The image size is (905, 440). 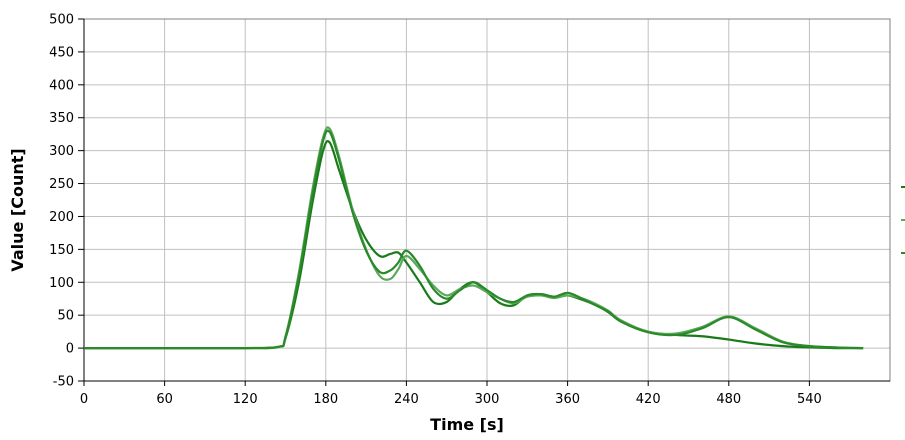 What do you see at coordinates (84, 399) in the screenshot?
I see `x-tick-label: 0` at bounding box center [84, 399].